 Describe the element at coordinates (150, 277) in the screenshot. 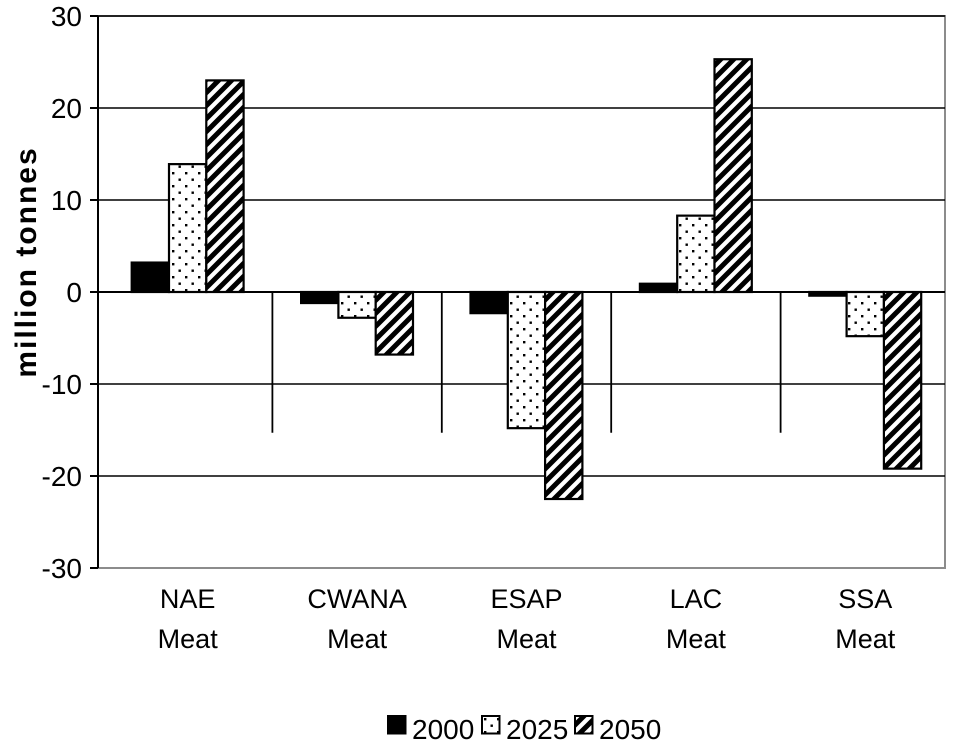

I see `bar-2000-NAE` at that location.